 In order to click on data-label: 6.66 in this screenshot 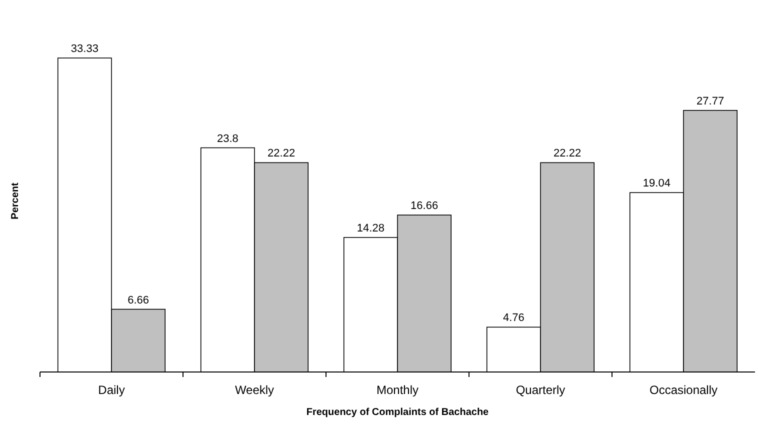, I will do `click(139, 300)`.